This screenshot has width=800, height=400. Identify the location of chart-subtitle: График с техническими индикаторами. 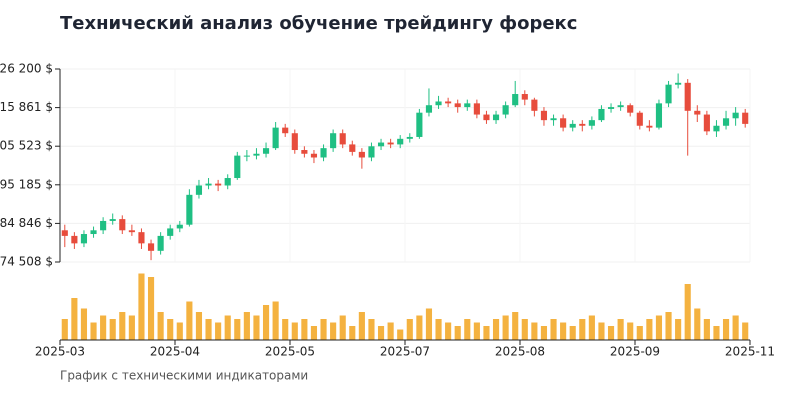
(184, 376).